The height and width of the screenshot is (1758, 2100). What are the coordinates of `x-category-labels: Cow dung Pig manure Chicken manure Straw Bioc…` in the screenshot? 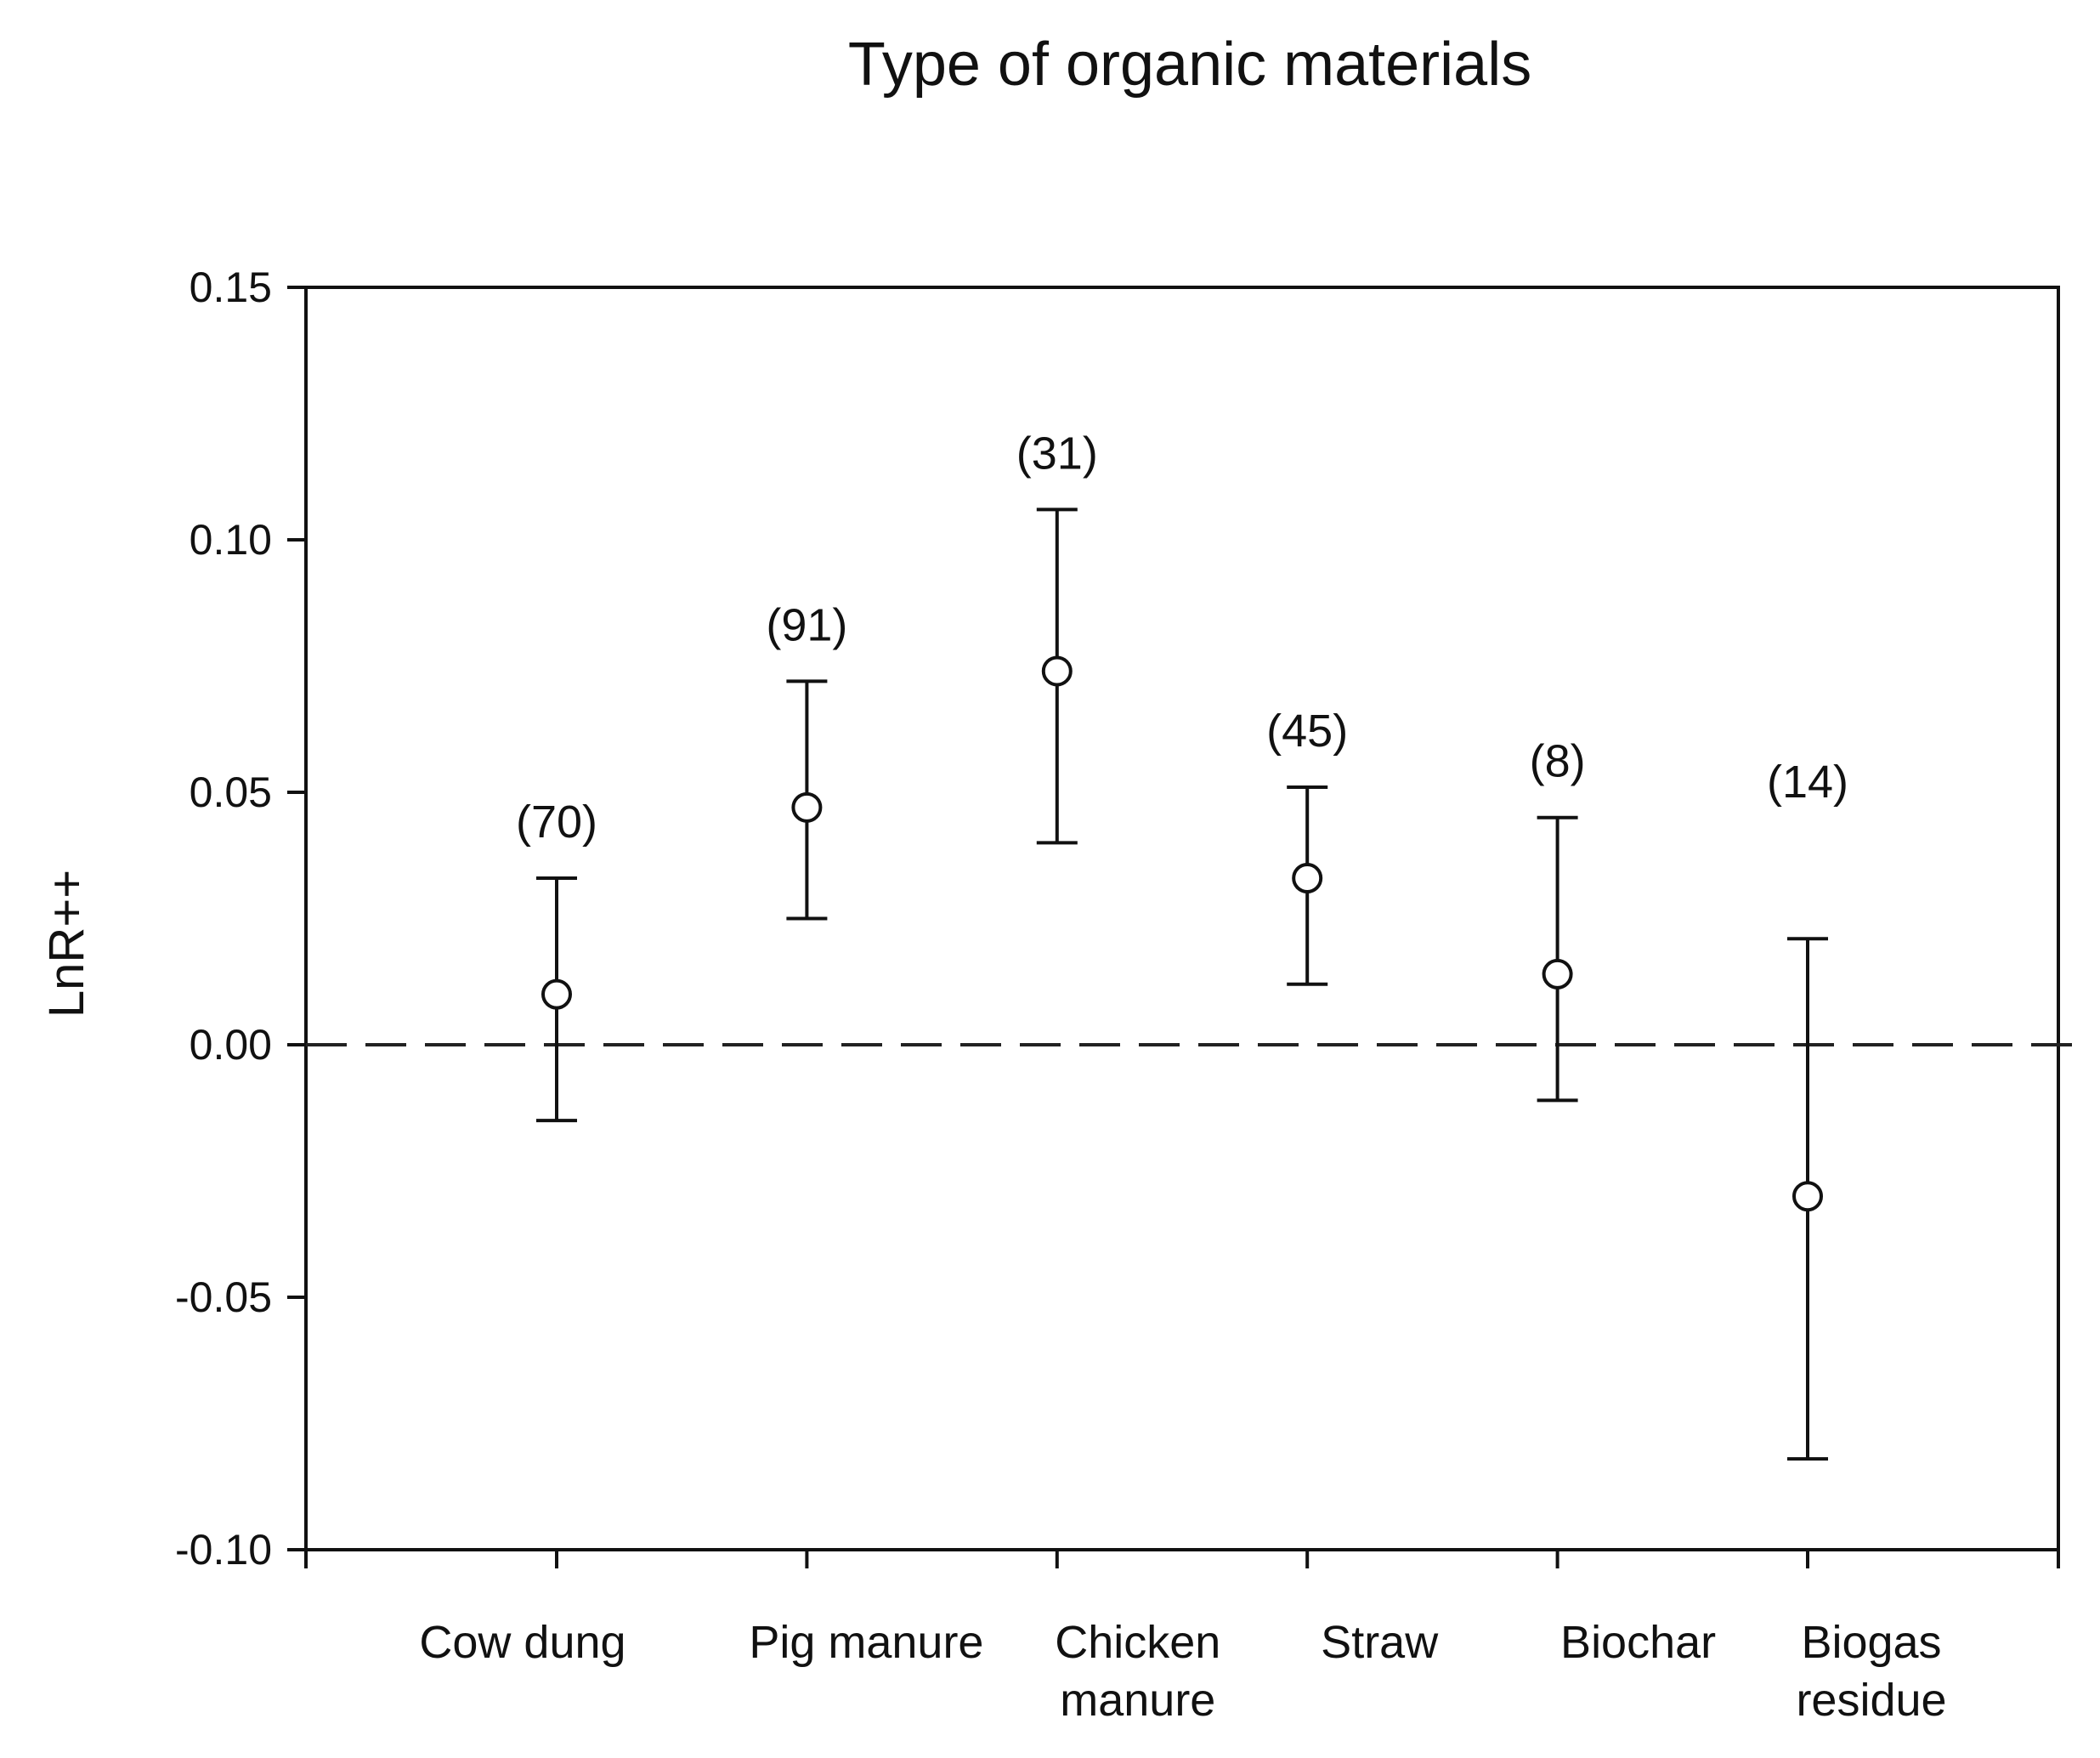 It's located at (1183, 1671).